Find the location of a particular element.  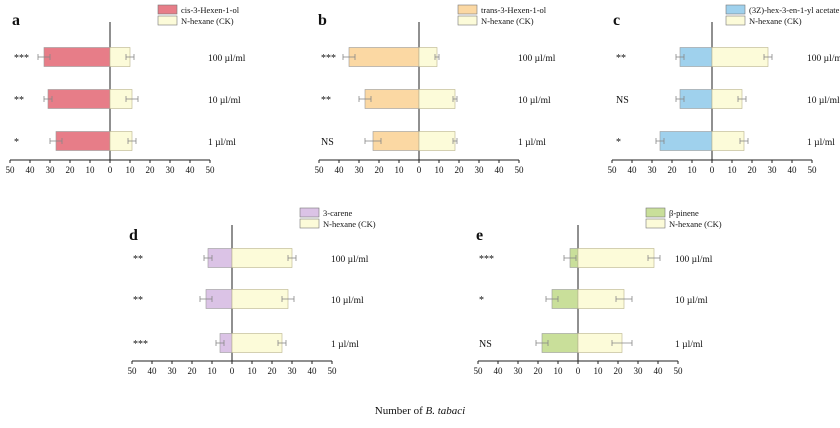

panel-letter-e: e is located at coordinates (479, 235).